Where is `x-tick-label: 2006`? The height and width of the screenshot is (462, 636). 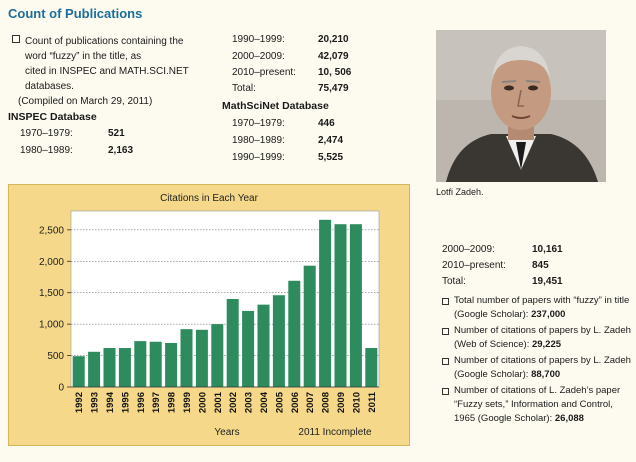 x-tick-label: 2006 is located at coordinates (295, 402).